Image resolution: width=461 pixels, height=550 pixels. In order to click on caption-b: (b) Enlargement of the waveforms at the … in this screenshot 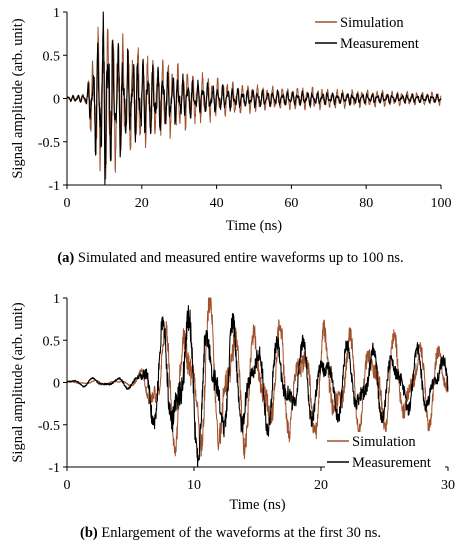, I will do `click(230, 533)`.